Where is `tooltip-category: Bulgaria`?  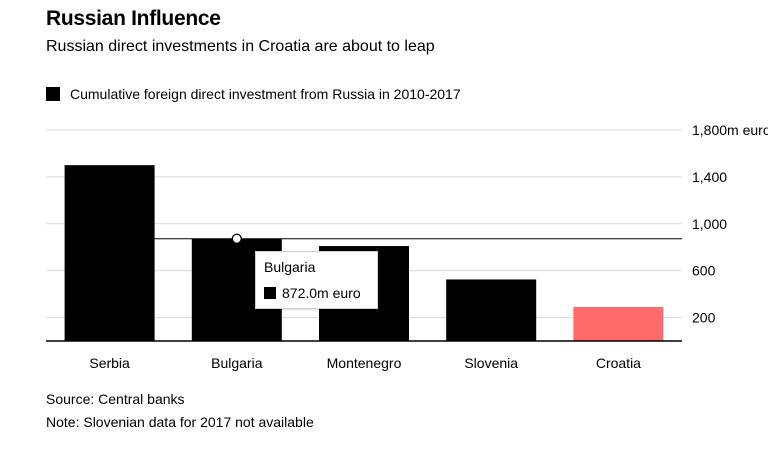
tooltip-category: Bulgaria is located at coordinates (290, 267).